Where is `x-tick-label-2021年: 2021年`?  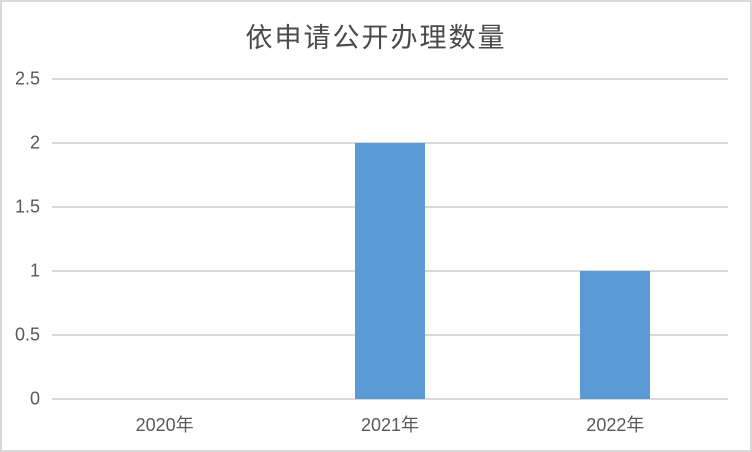 x-tick-label-2021年: 2021年 is located at coordinates (390, 425).